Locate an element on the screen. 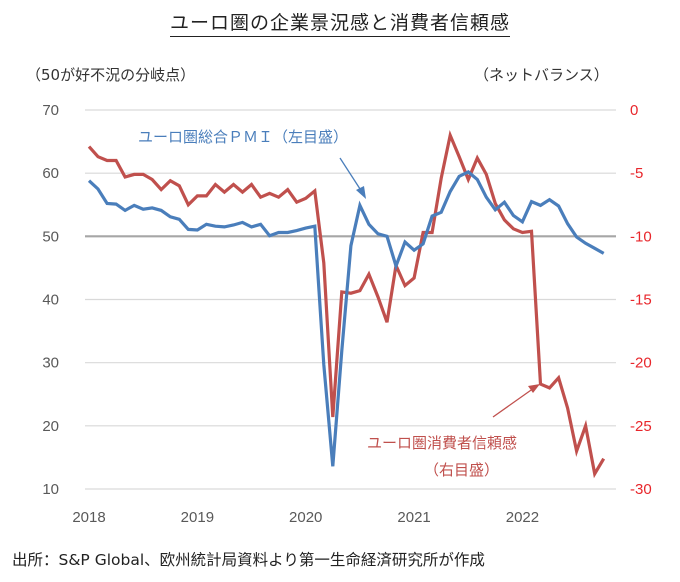 This screenshot has width=680, height=582. chart-title-text: ユーロ圏の企業景況感と消費者信頼感 is located at coordinates (339, 24).